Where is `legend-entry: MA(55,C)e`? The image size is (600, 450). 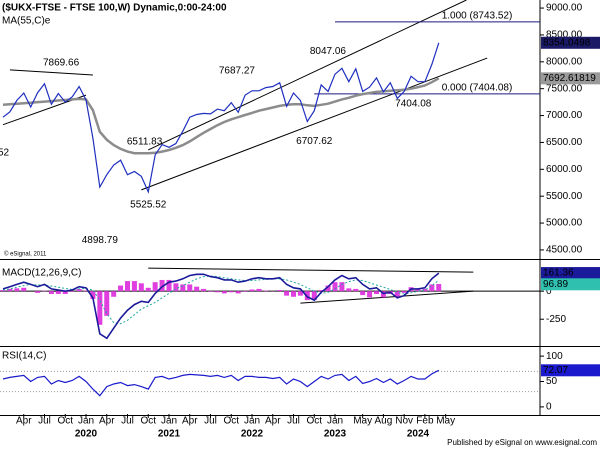 legend-entry: MA(55,C)e is located at coordinates (26, 21).